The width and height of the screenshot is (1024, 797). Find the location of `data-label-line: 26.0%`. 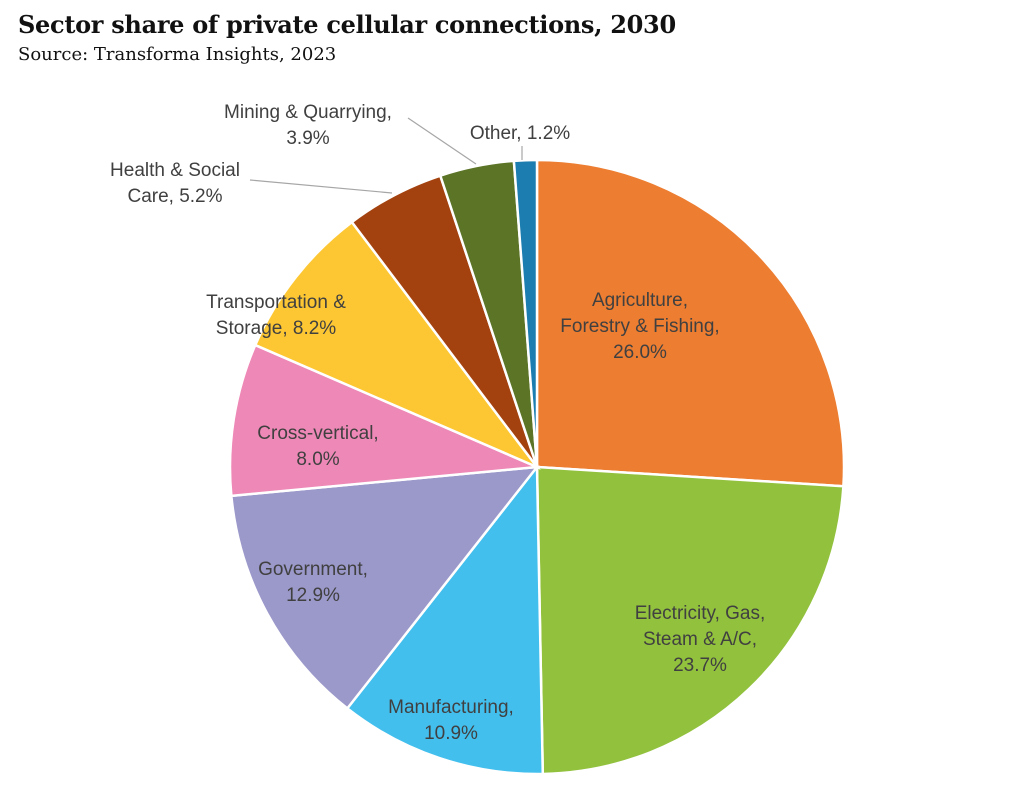

data-label-line: 26.0% is located at coordinates (640, 352).